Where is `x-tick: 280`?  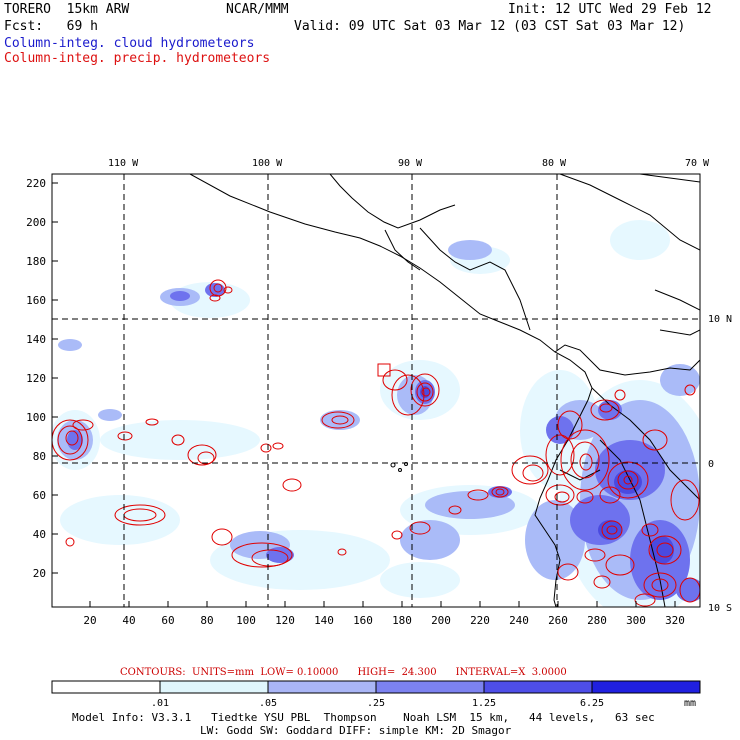 x-tick: 280 is located at coordinates (597, 620).